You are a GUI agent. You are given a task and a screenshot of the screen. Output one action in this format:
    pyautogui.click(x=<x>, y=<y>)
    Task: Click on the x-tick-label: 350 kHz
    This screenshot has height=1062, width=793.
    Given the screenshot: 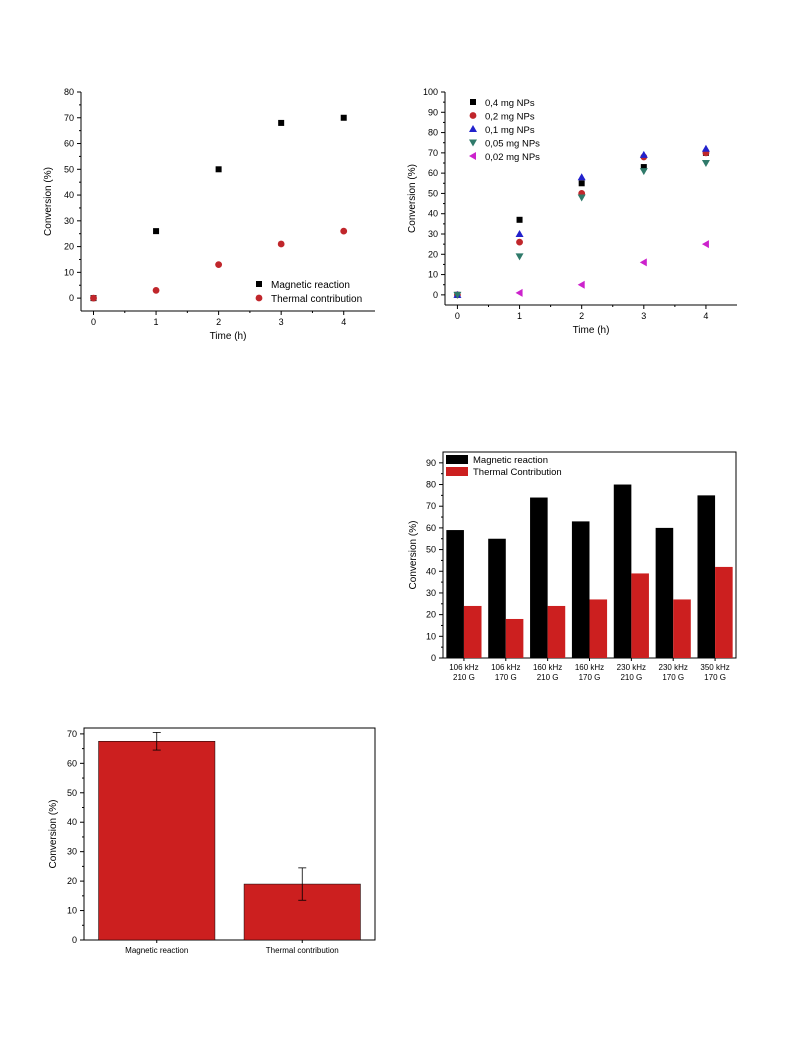 What is the action you would take?
    pyautogui.click(x=714, y=667)
    